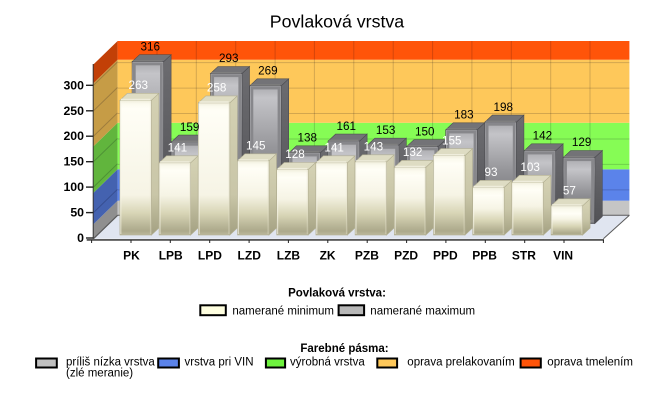 This screenshot has width=670, height=405. Describe the element at coordinates (289, 256) in the screenshot. I see `svg-text: LZB` at that location.